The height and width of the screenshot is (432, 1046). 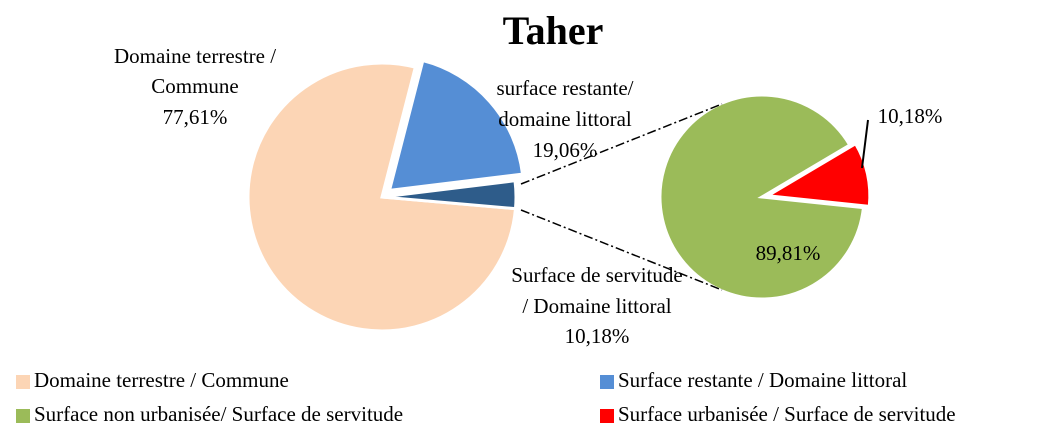 What do you see at coordinates (865, 144) in the screenshot?
I see `leader-line` at bounding box center [865, 144].